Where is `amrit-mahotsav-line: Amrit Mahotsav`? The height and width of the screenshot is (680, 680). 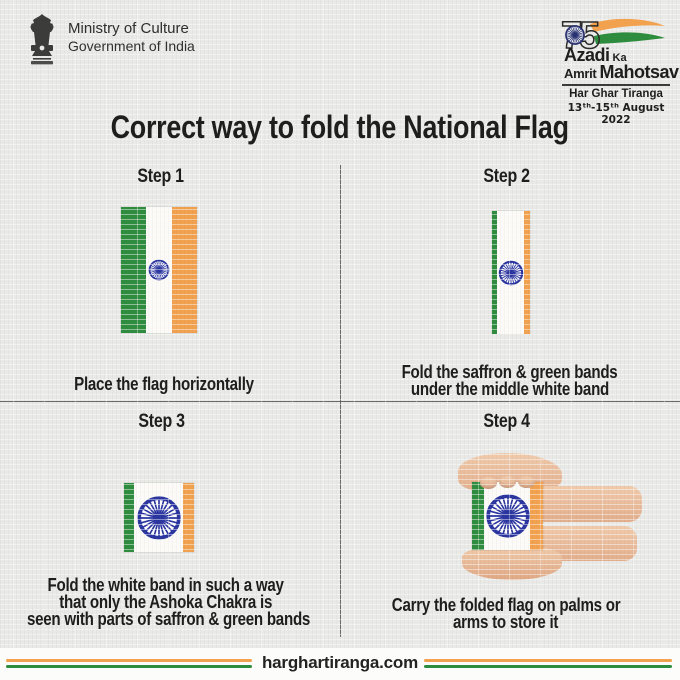
amrit-mahotsav-line: Amrit Mahotsav is located at coordinates (621, 72).